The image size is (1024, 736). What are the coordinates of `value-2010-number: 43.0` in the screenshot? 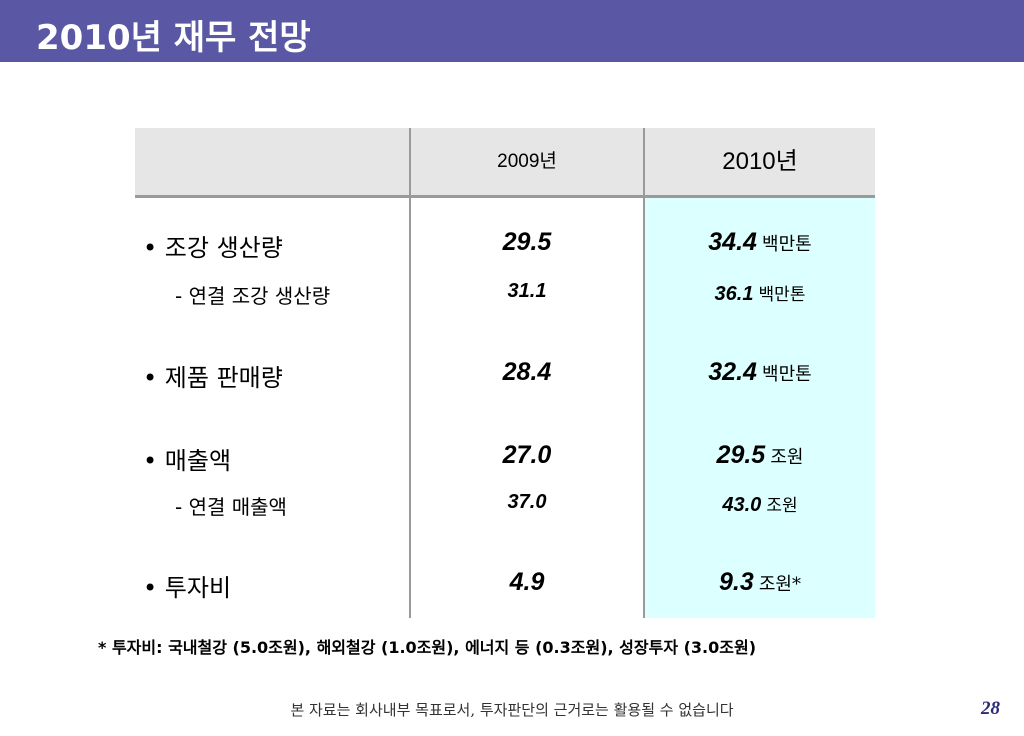 It's located at (742, 505).